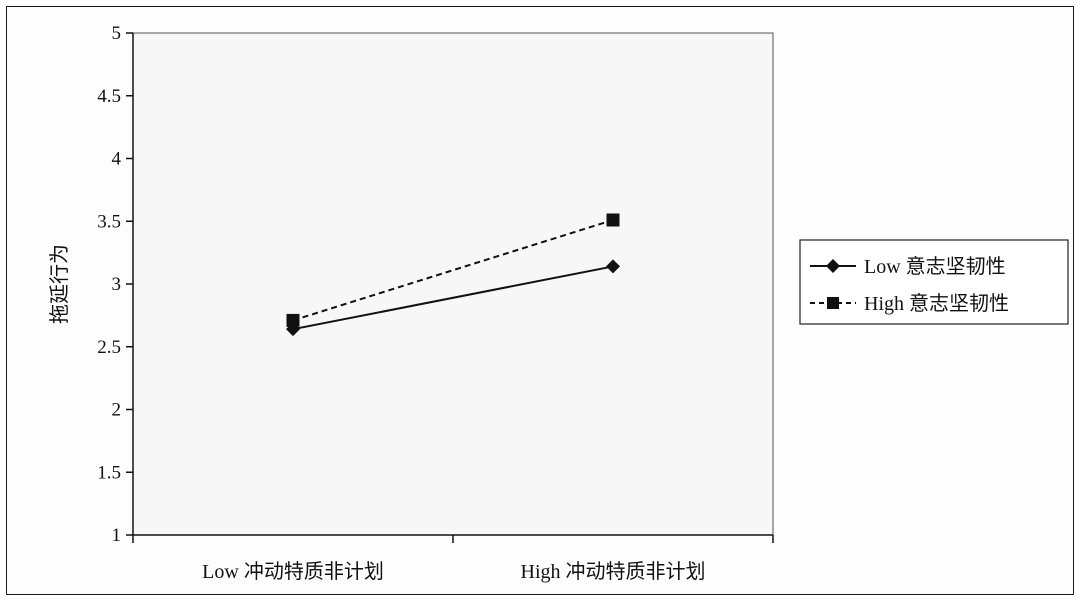  Describe the element at coordinates (109, 472) in the screenshot. I see `y-tick-label: 1.5` at that location.